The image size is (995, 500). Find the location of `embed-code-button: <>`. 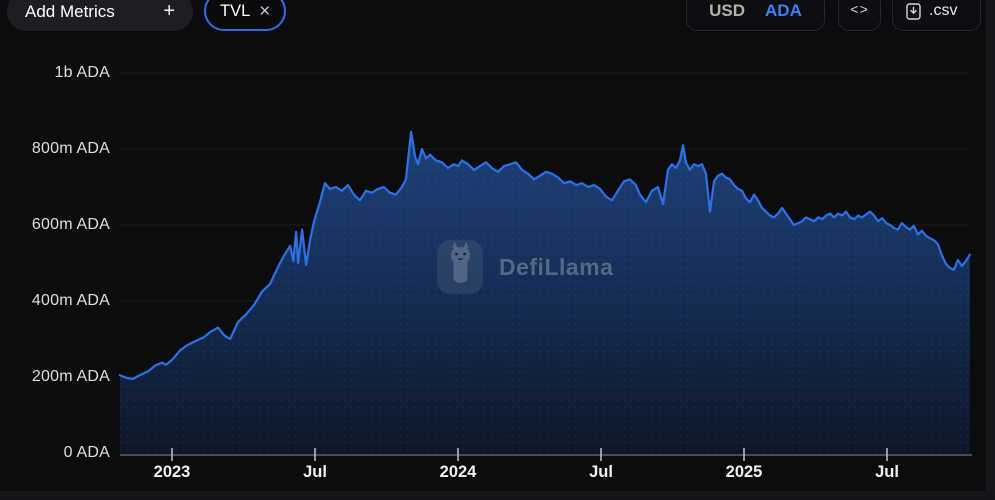

embed-code-button: <> is located at coordinates (859, 15).